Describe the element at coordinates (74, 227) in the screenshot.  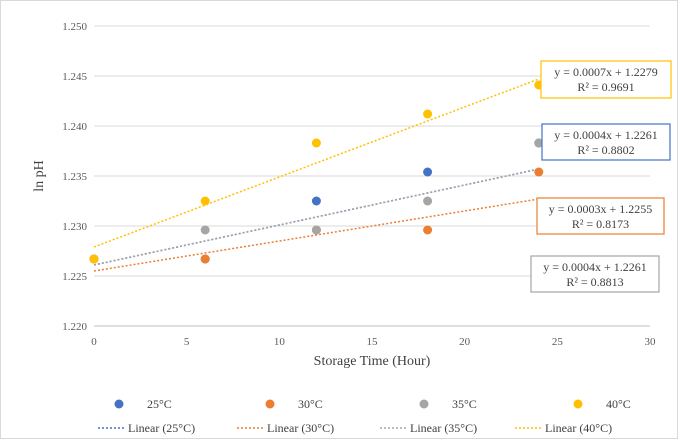
I see `y-tick-label: 1.230` at that location.